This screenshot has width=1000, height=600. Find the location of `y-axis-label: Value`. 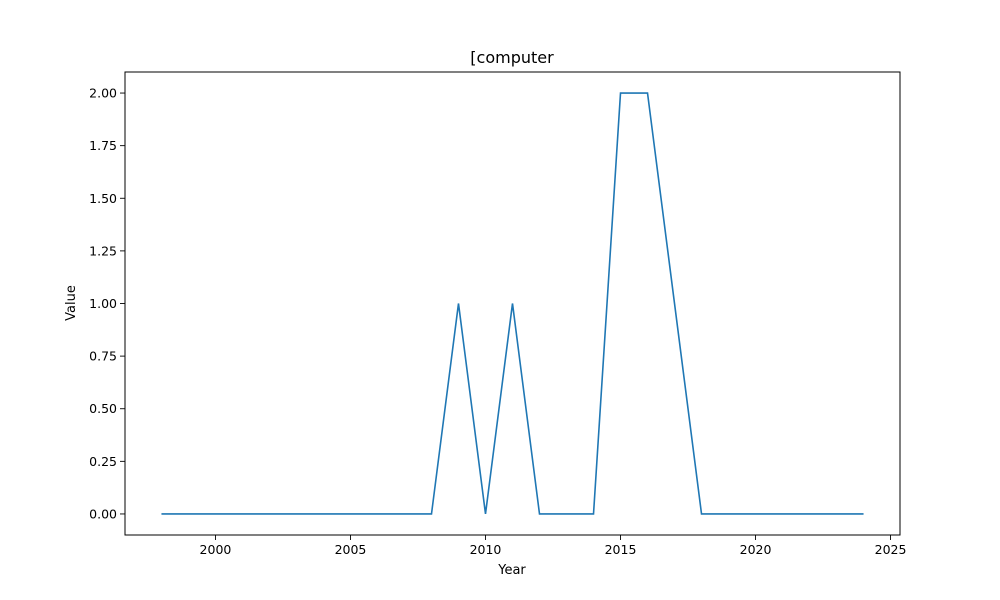

y-axis-label: Value is located at coordinates (71, 303).